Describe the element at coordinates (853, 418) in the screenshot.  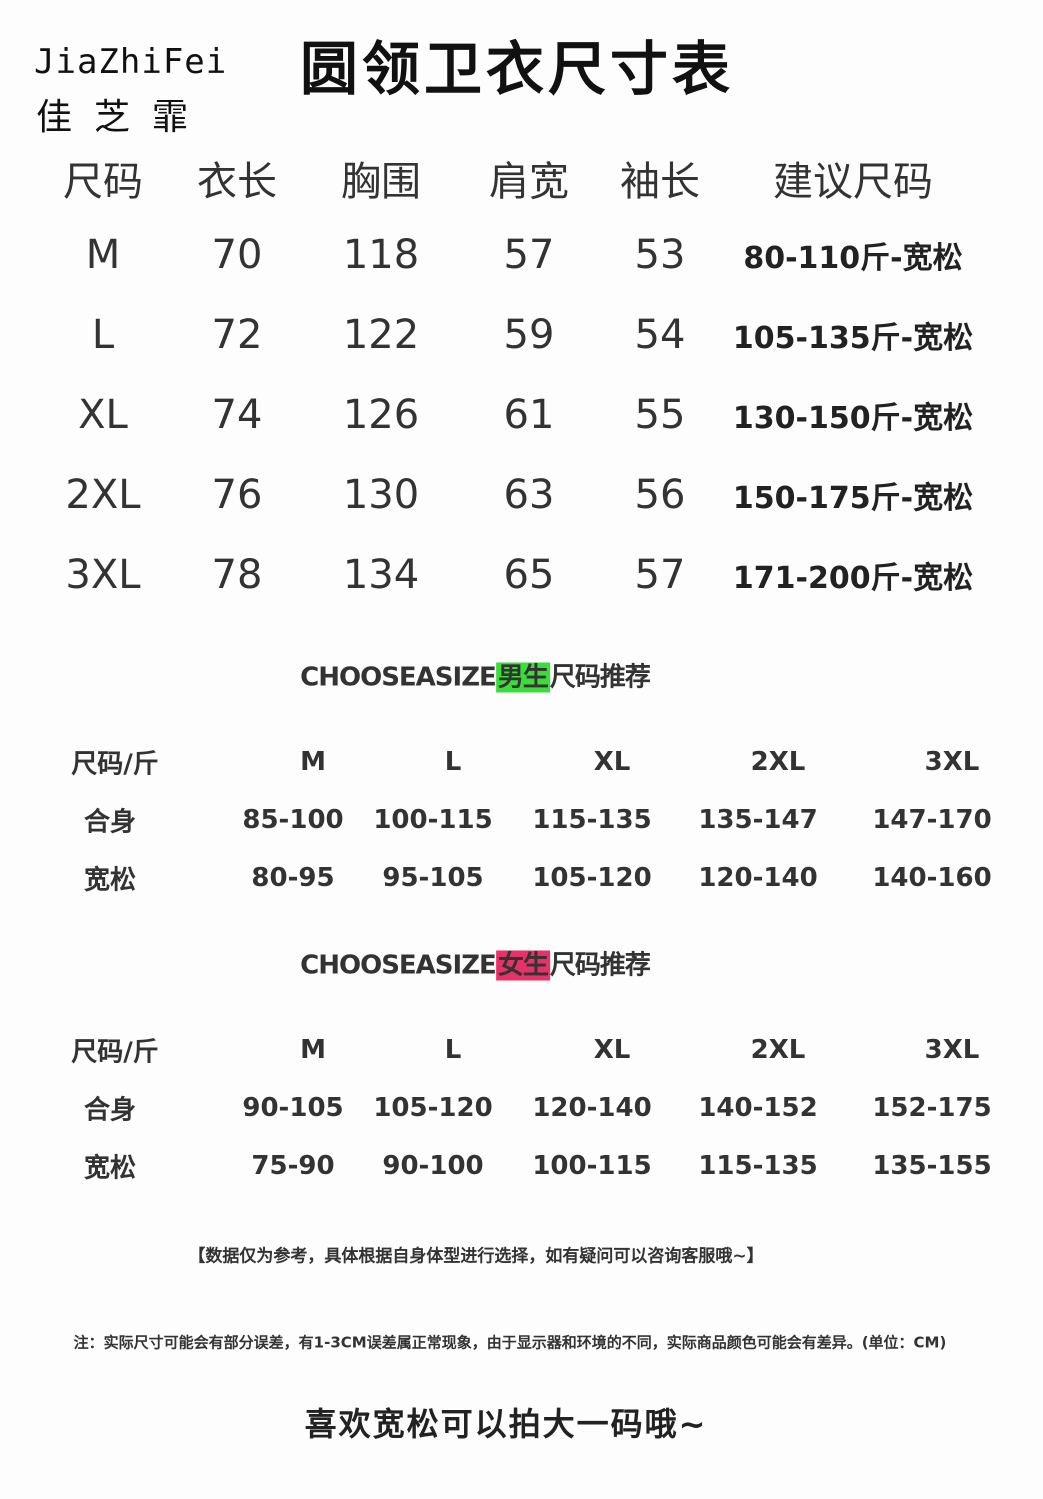
I see `table-cell: 130-150斤-宽松` at that location.